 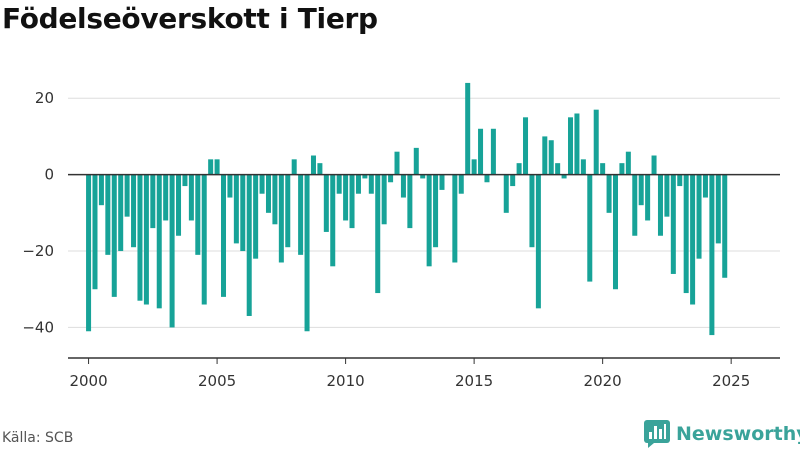 I want to click on x-tick-label: 2020, so click(x=603, y=381).